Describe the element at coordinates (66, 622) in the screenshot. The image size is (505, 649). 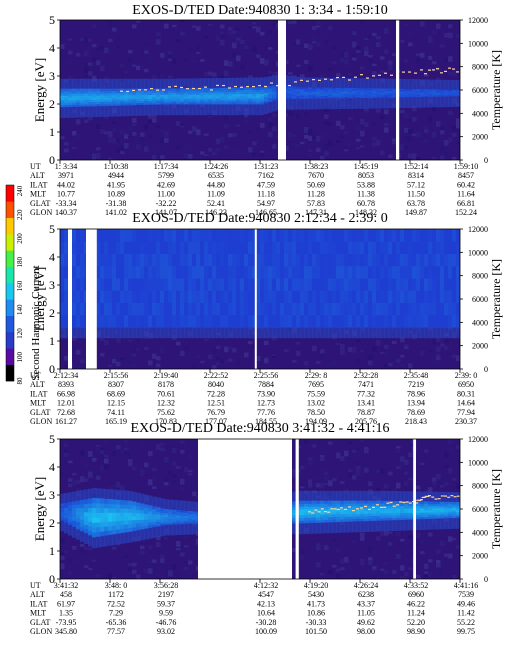
I see `table-cell: -73.95` at that location.